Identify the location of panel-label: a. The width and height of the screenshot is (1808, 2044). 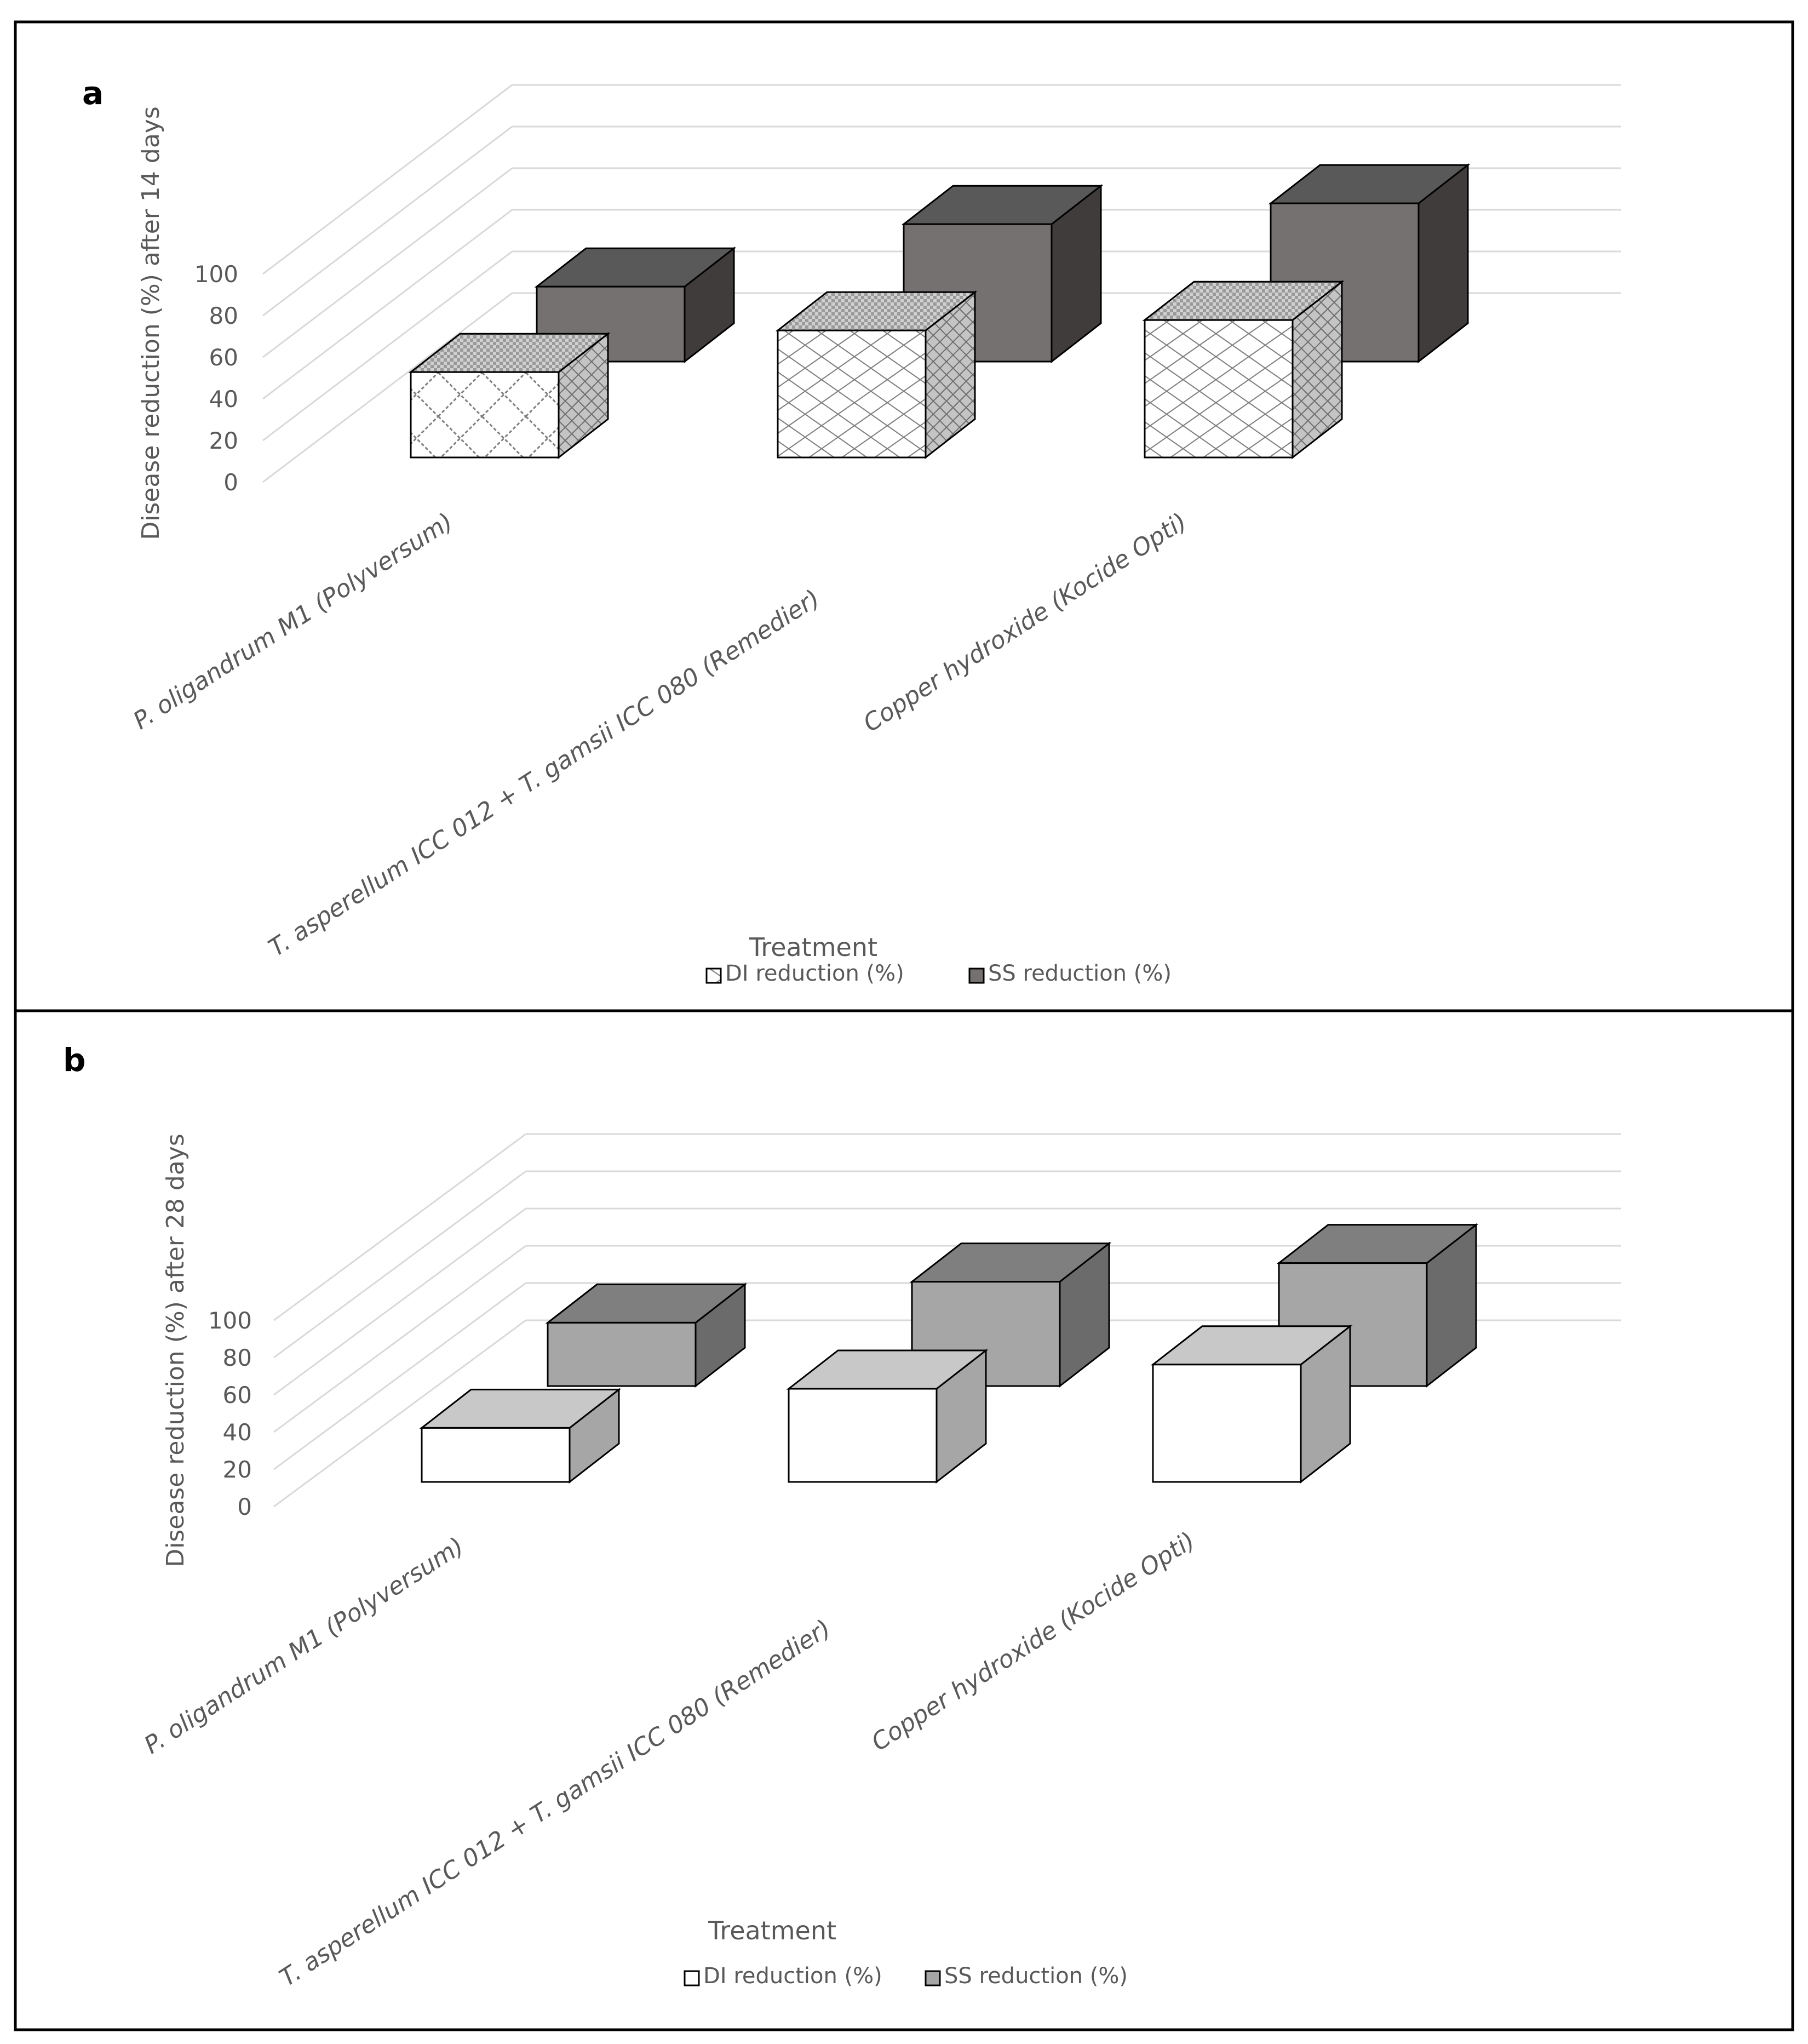
(93, 93).